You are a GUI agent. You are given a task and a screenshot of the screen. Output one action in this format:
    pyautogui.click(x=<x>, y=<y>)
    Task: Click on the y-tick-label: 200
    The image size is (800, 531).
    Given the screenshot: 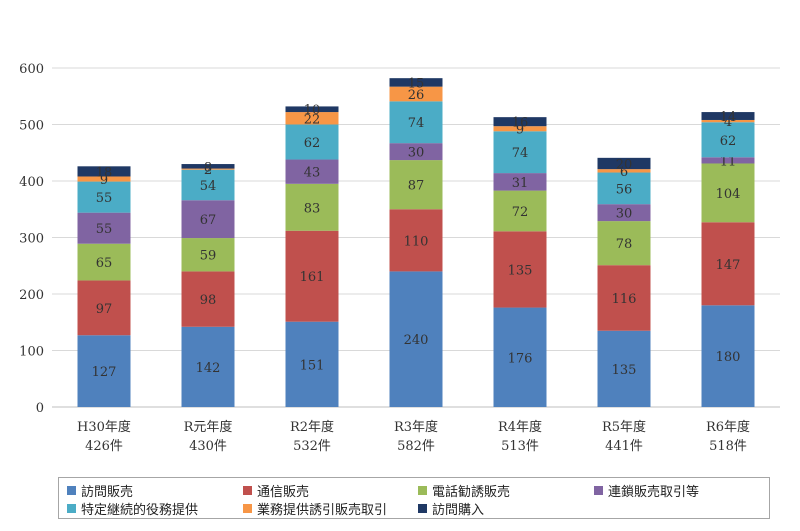 What is the action you would take?
    pyautogui.click(x=31, y=295)
    